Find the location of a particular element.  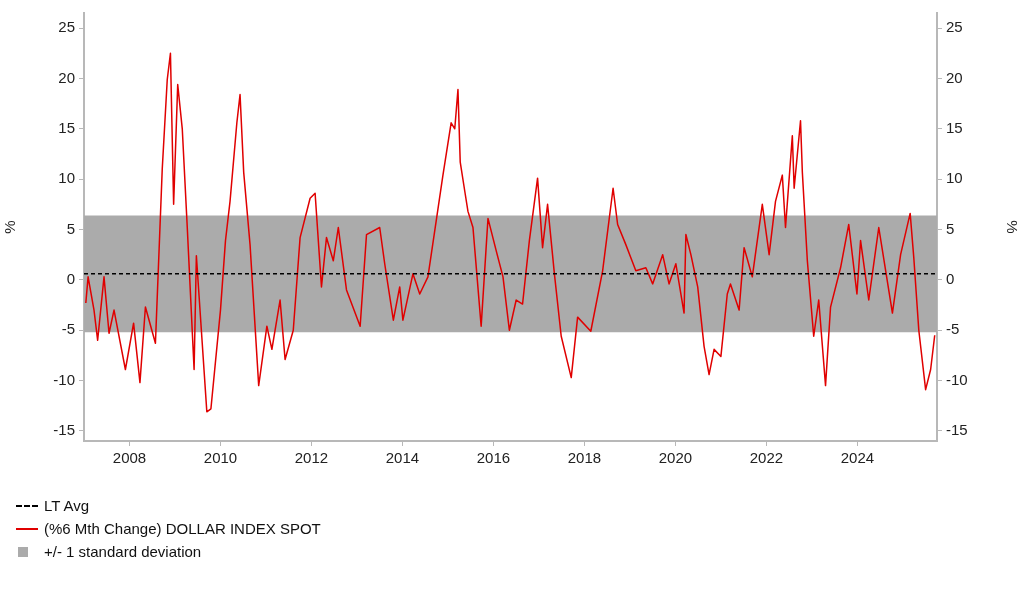

y-tick-label: -5 is located at coordinates (68, 329).